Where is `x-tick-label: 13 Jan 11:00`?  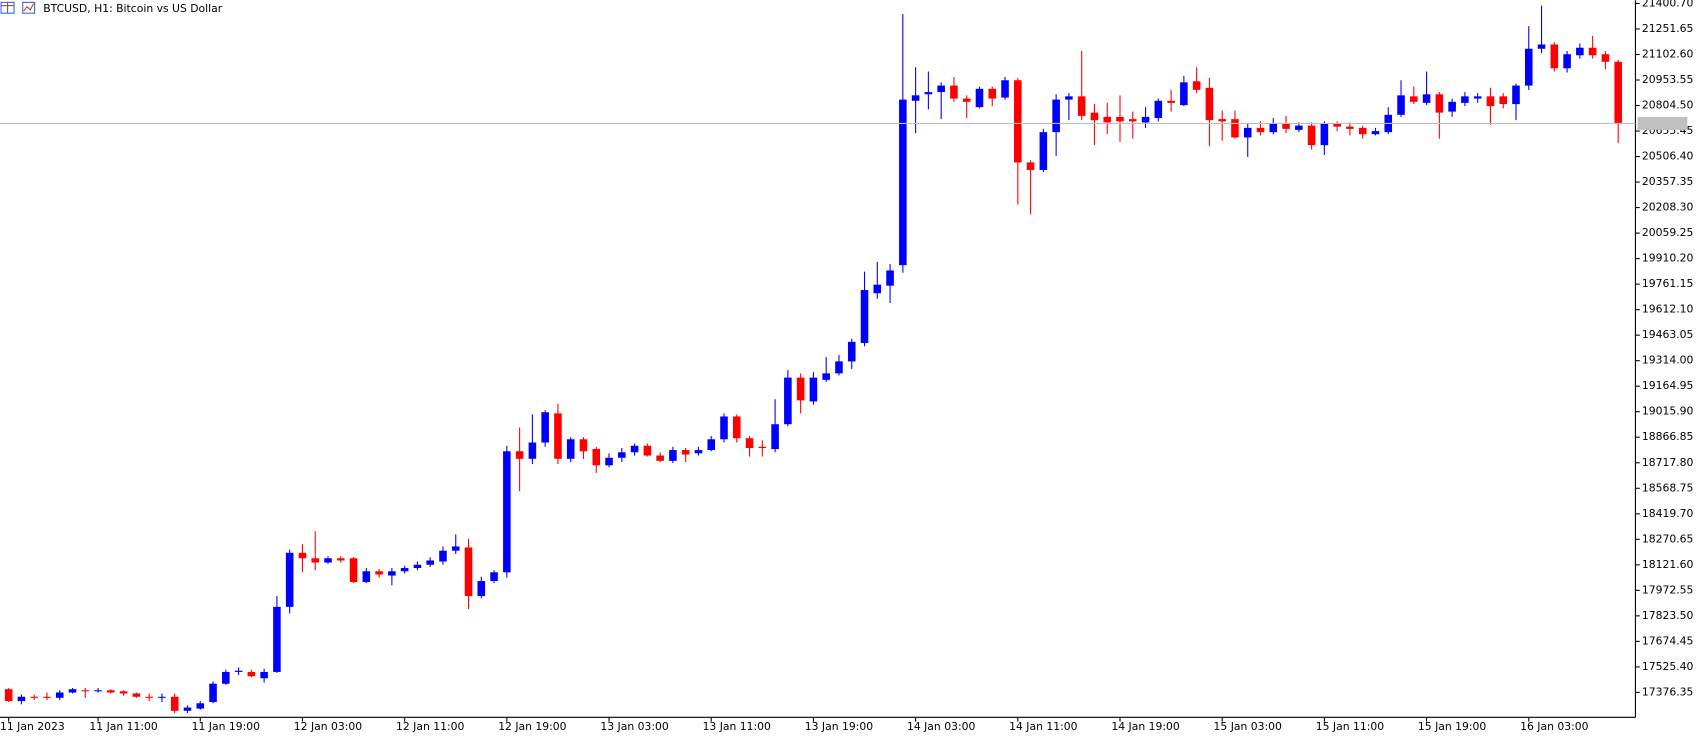 x-tick-label: 13 Jan 11:00 is located at coordinates (737, 726).